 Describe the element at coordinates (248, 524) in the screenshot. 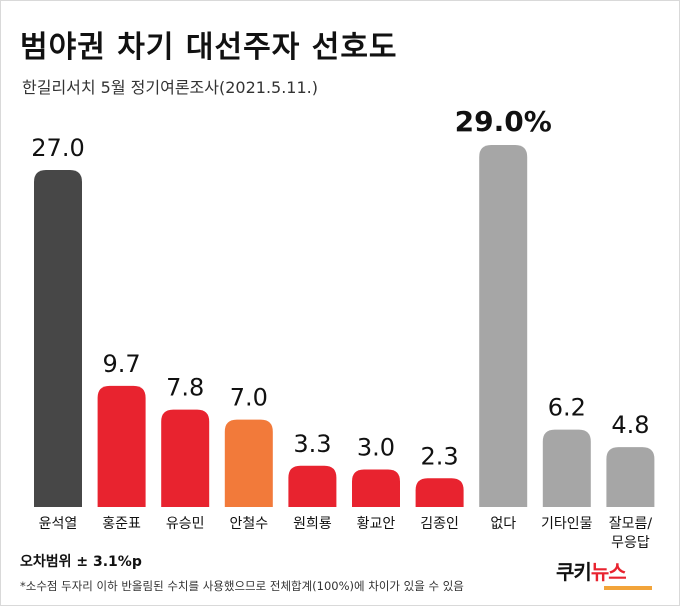

I see `category-label-3: 안철수` at that location.